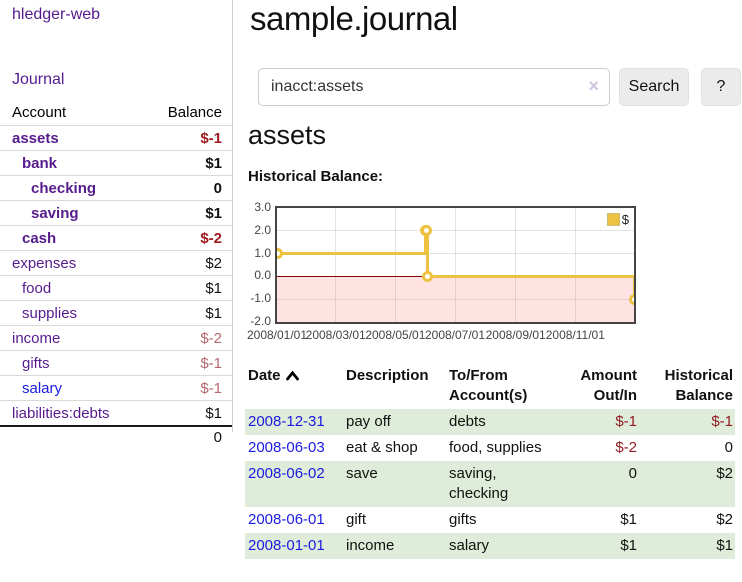  What do you see at coordinates (56, 14) in the screenshot?
I see `app-brand-link: hledger-web` at bounding box center [56, 14].